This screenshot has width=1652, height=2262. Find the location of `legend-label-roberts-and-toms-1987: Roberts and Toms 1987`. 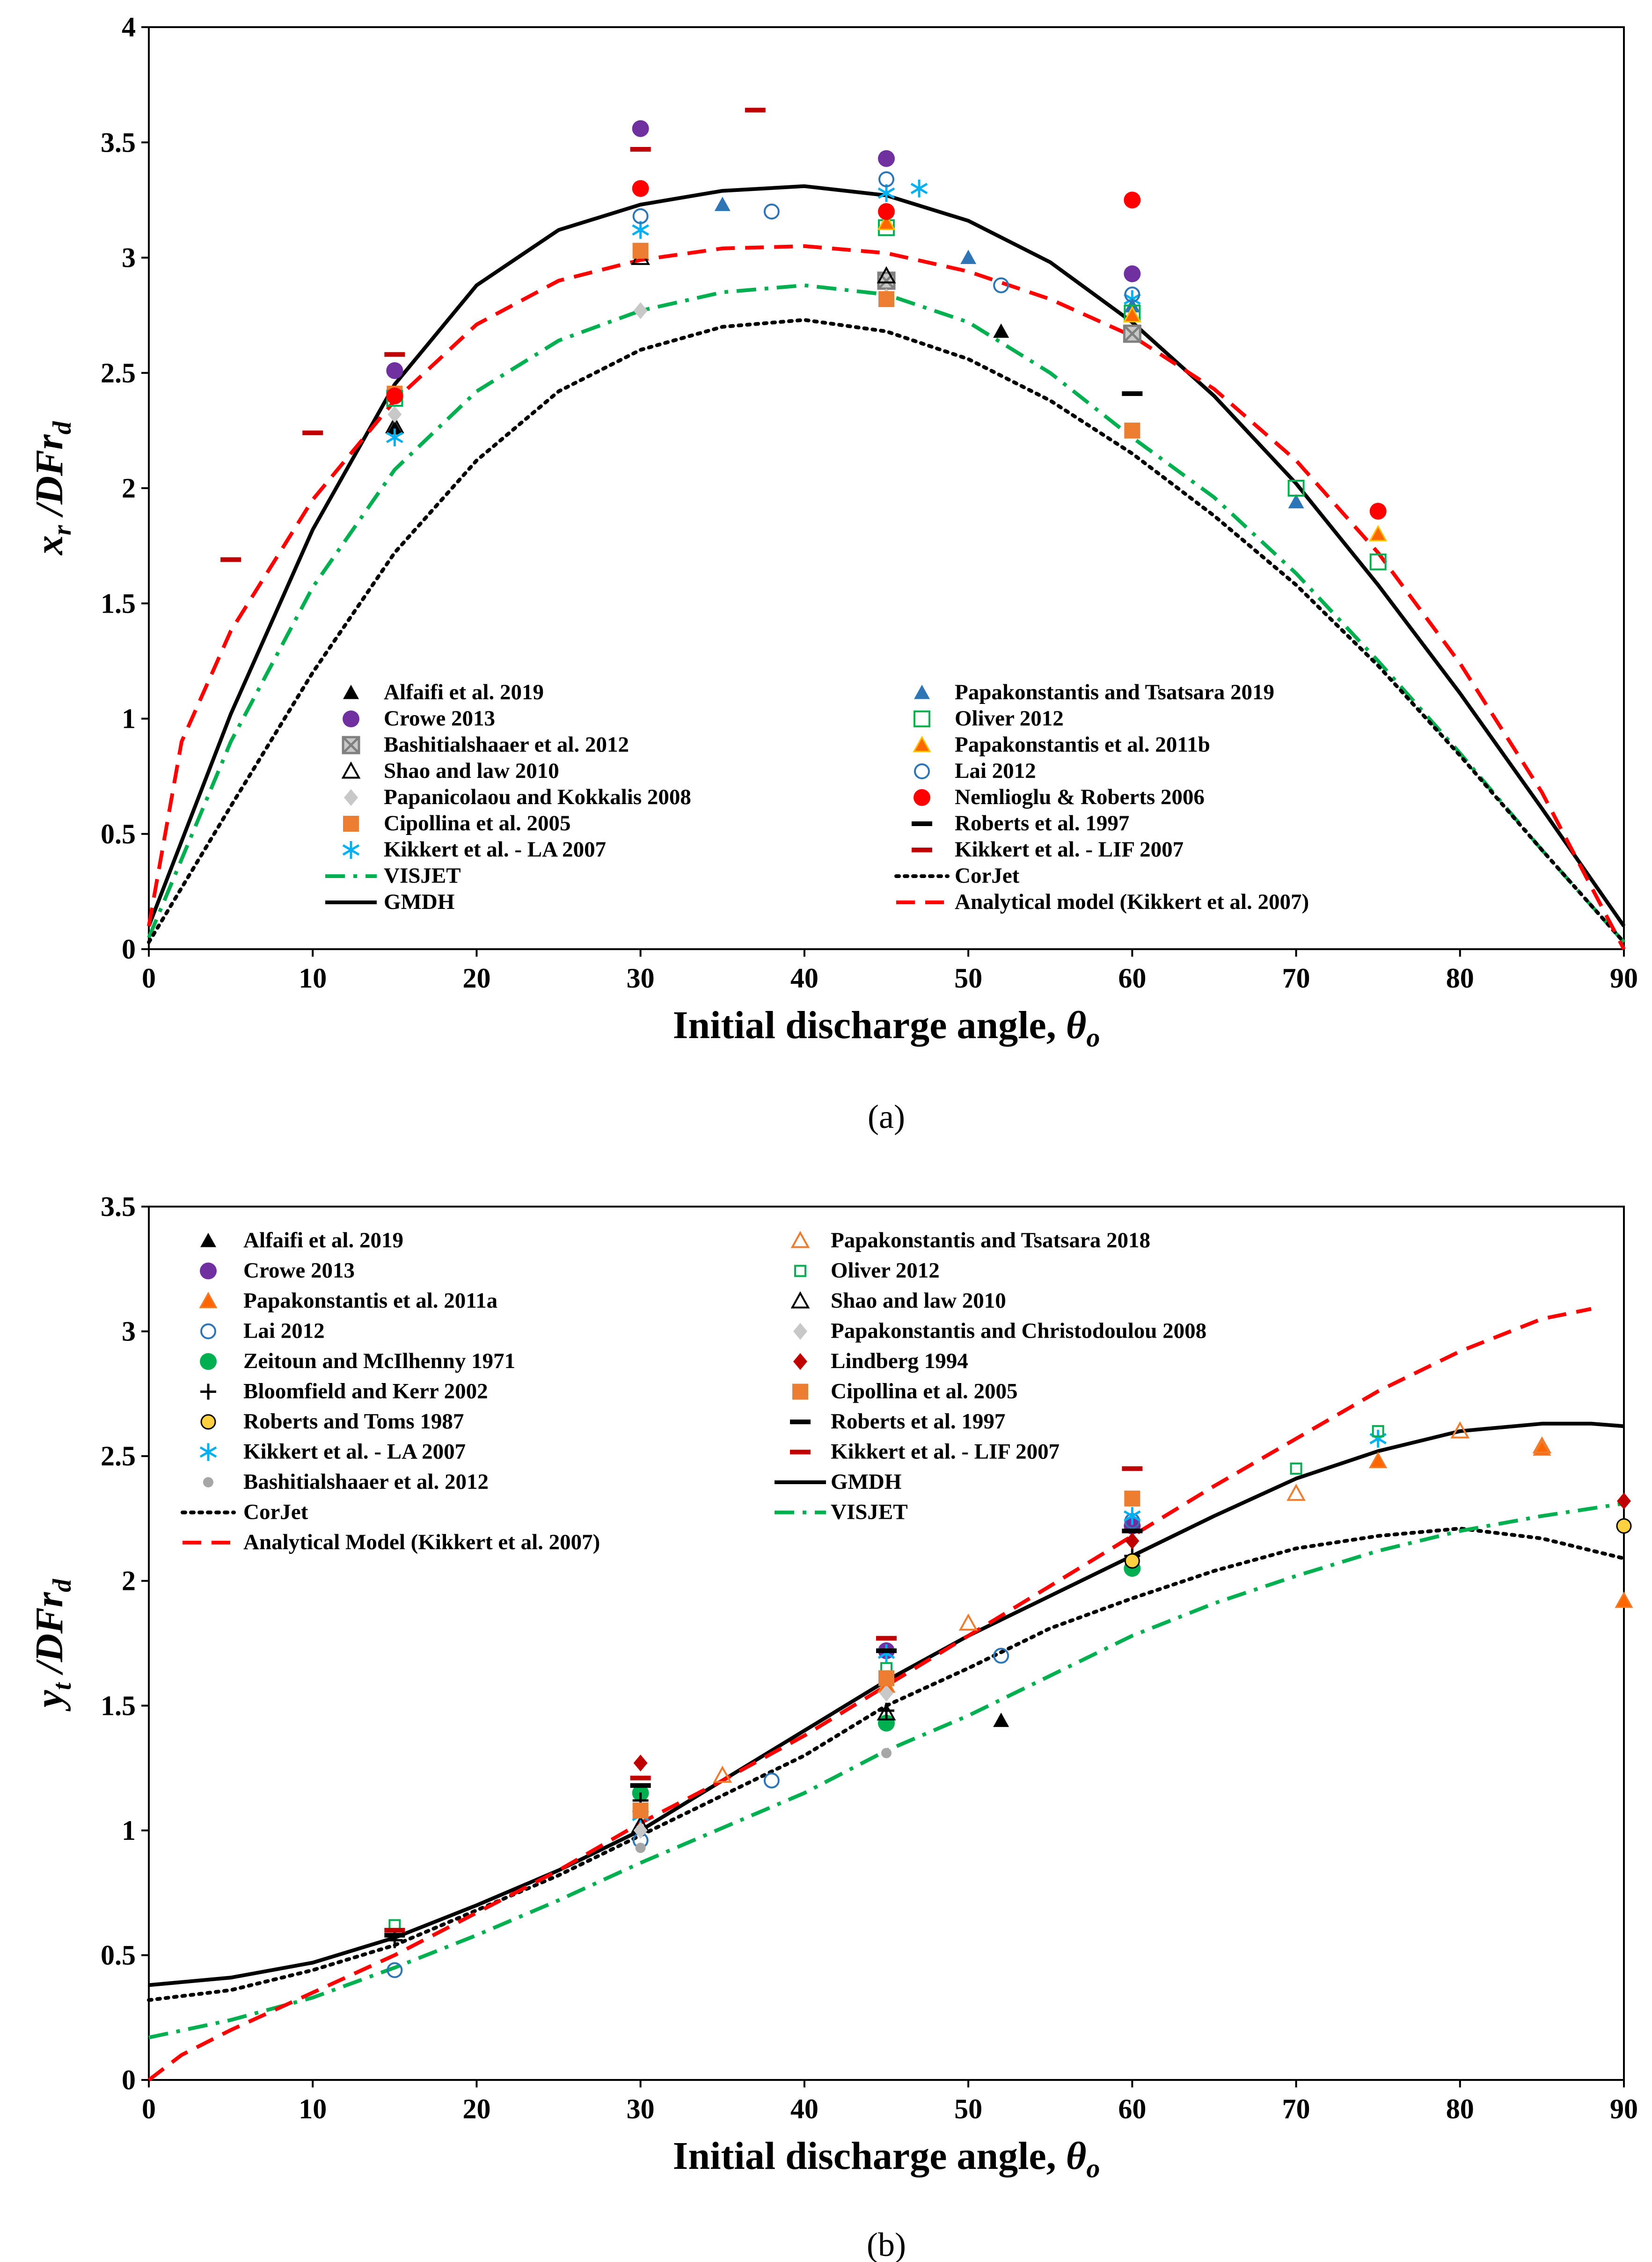

legend-label-roberts-and-toms-1987: Roberts and Toms 1987 is located at coordinates (354, 1421).